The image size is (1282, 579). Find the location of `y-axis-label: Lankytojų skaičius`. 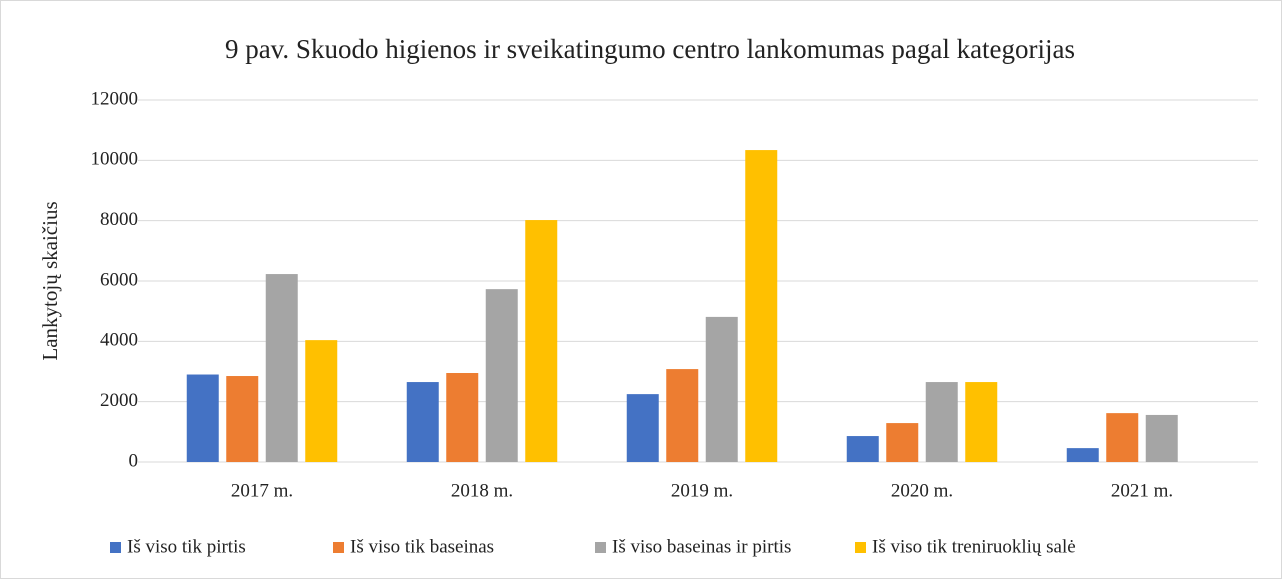

y-axis-label: Lankytojų skaičius is located at coordinates (50, 280).